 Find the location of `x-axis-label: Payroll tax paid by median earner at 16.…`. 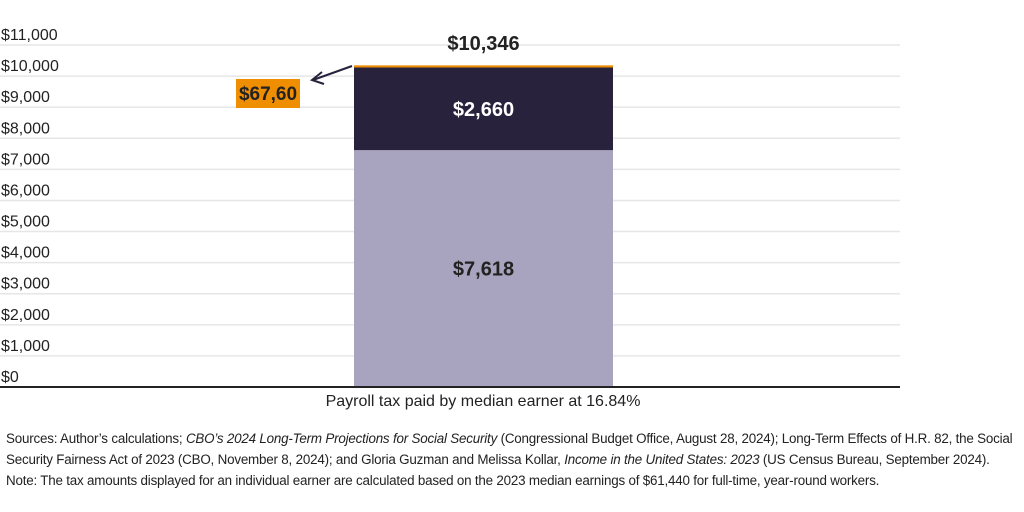

x-axis-label: Payroll tax paid by median earner at 16.… is located at coordinates (483, 401).